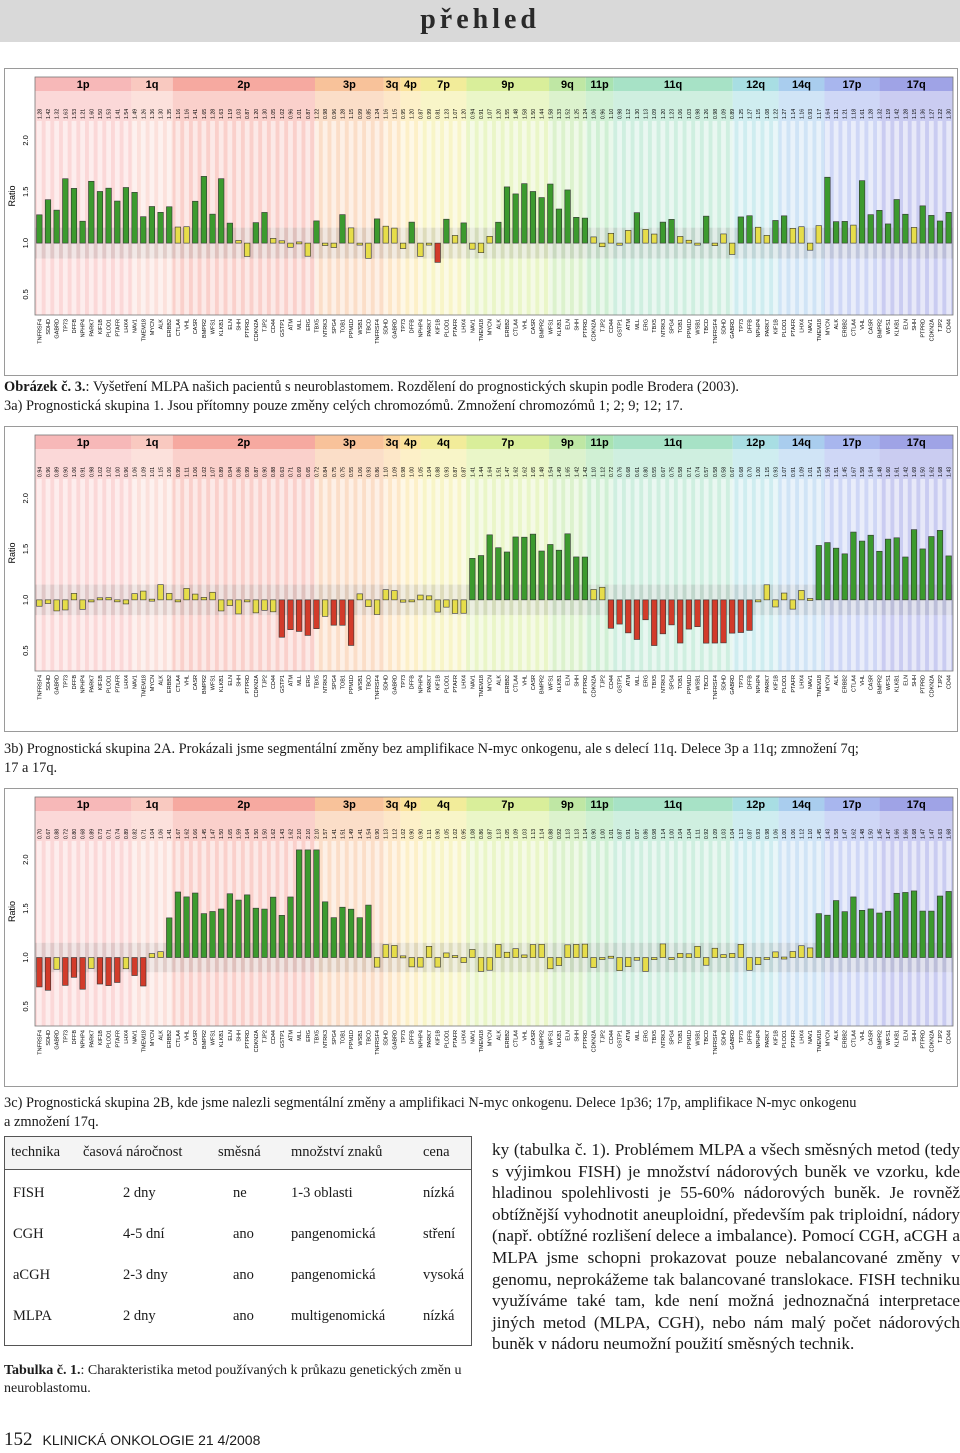 This screenshot has width=960, height=1453. Describe the element at coordinates (404, 325) in the screenshot. I see `probe-name-label: TP73` at that location.